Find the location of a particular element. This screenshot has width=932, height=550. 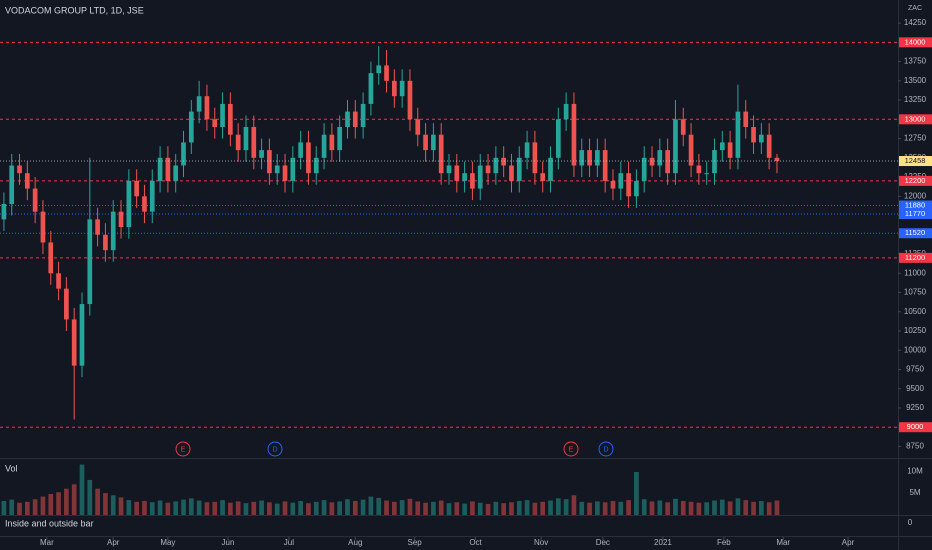

level-label: 11770 is located at coordinates (915, 213).